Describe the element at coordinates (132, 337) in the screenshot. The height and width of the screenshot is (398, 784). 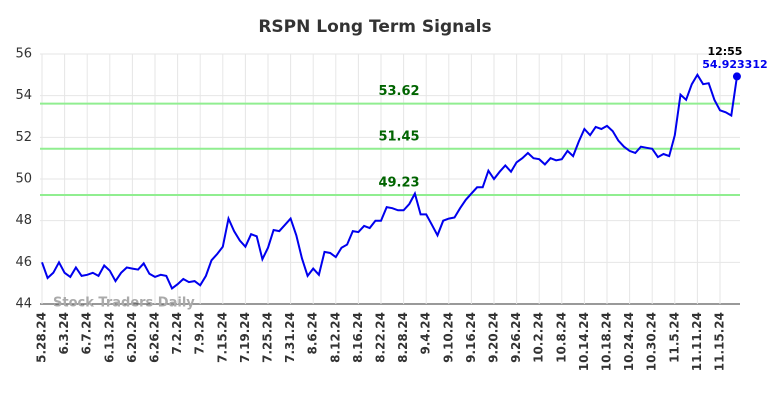
I see `x-tick-label: 6.20.24` at that location.